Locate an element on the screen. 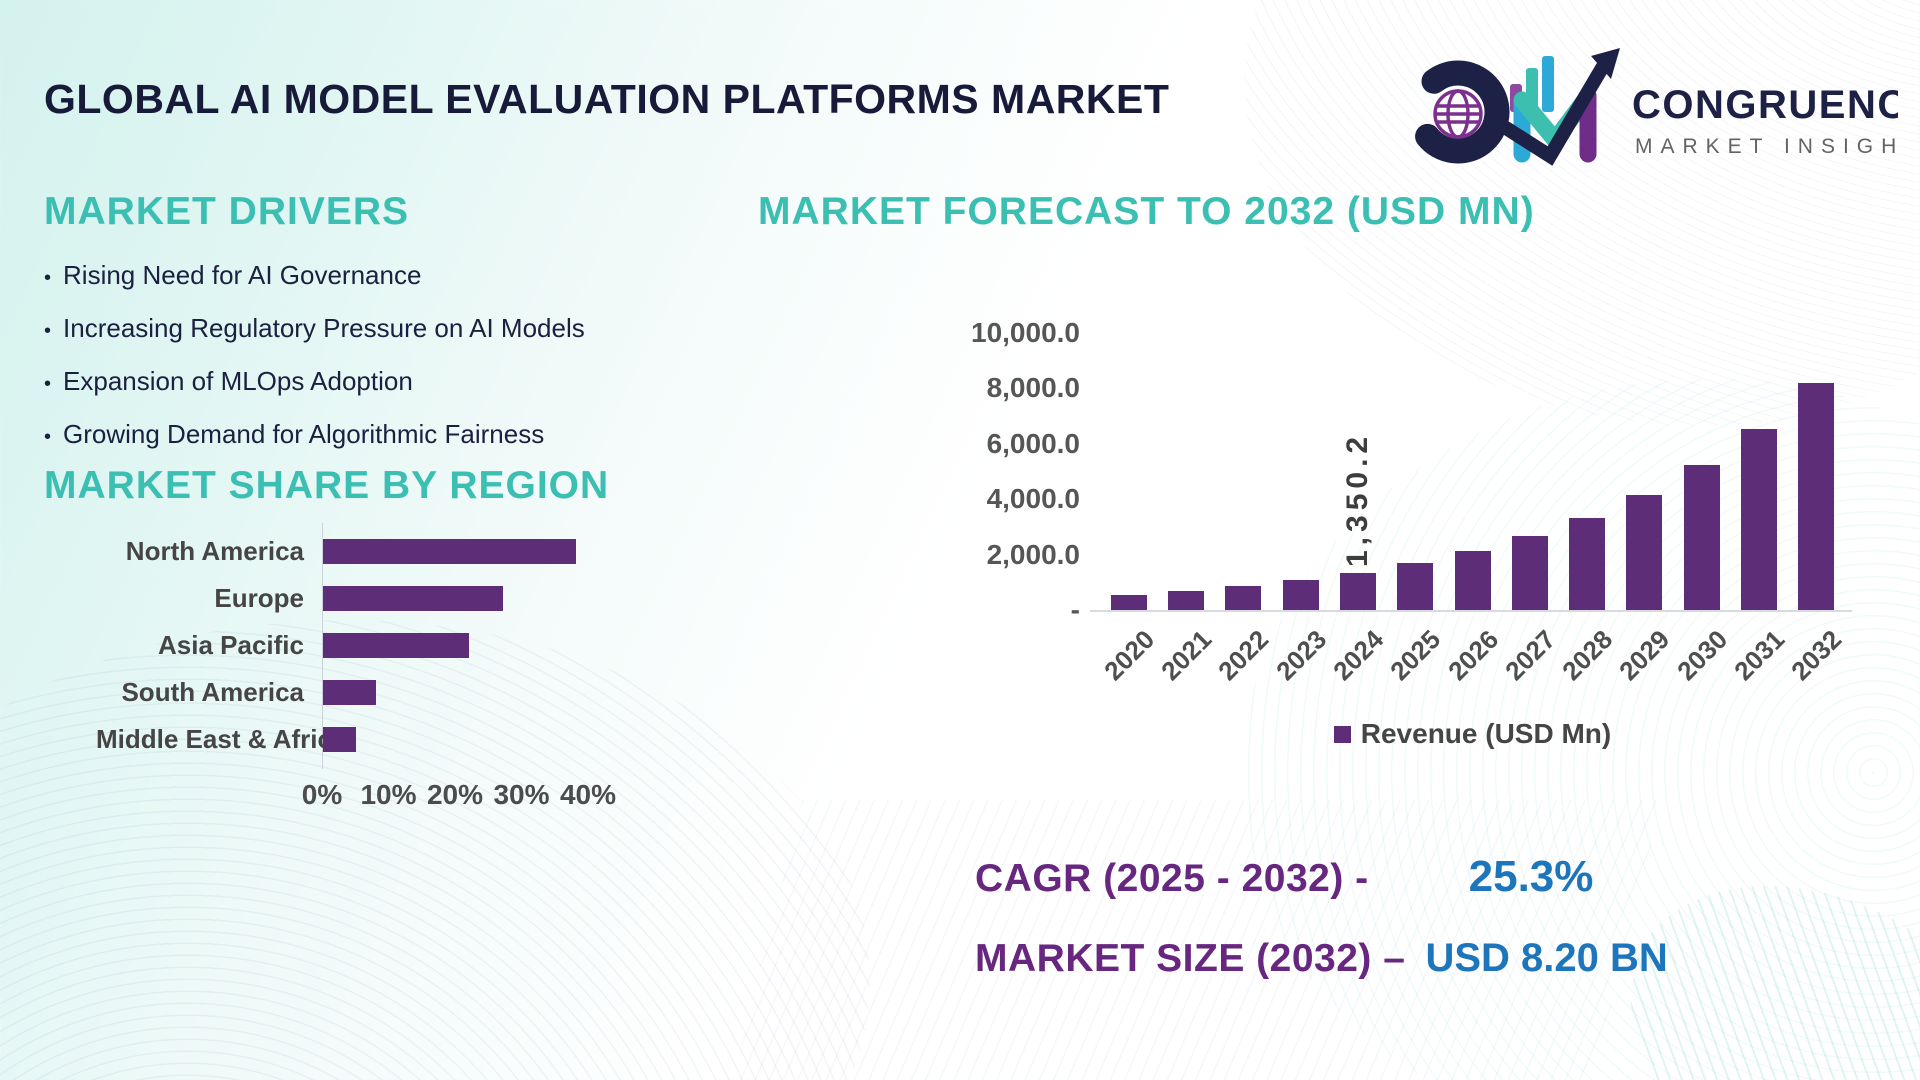 The image size is (1920, 1080). congruence-logo: CONGRUENCE MARKET INSIGHTS is located at coordinates (1659, 102).